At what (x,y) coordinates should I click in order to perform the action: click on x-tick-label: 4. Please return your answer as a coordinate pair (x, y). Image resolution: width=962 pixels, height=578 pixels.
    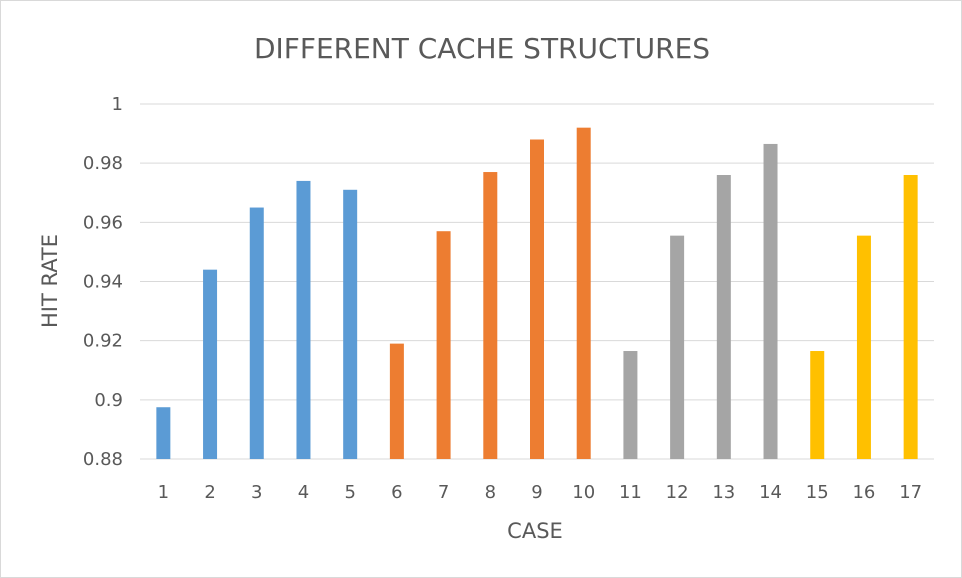
    Looking at the image, I should click on (303, 492).